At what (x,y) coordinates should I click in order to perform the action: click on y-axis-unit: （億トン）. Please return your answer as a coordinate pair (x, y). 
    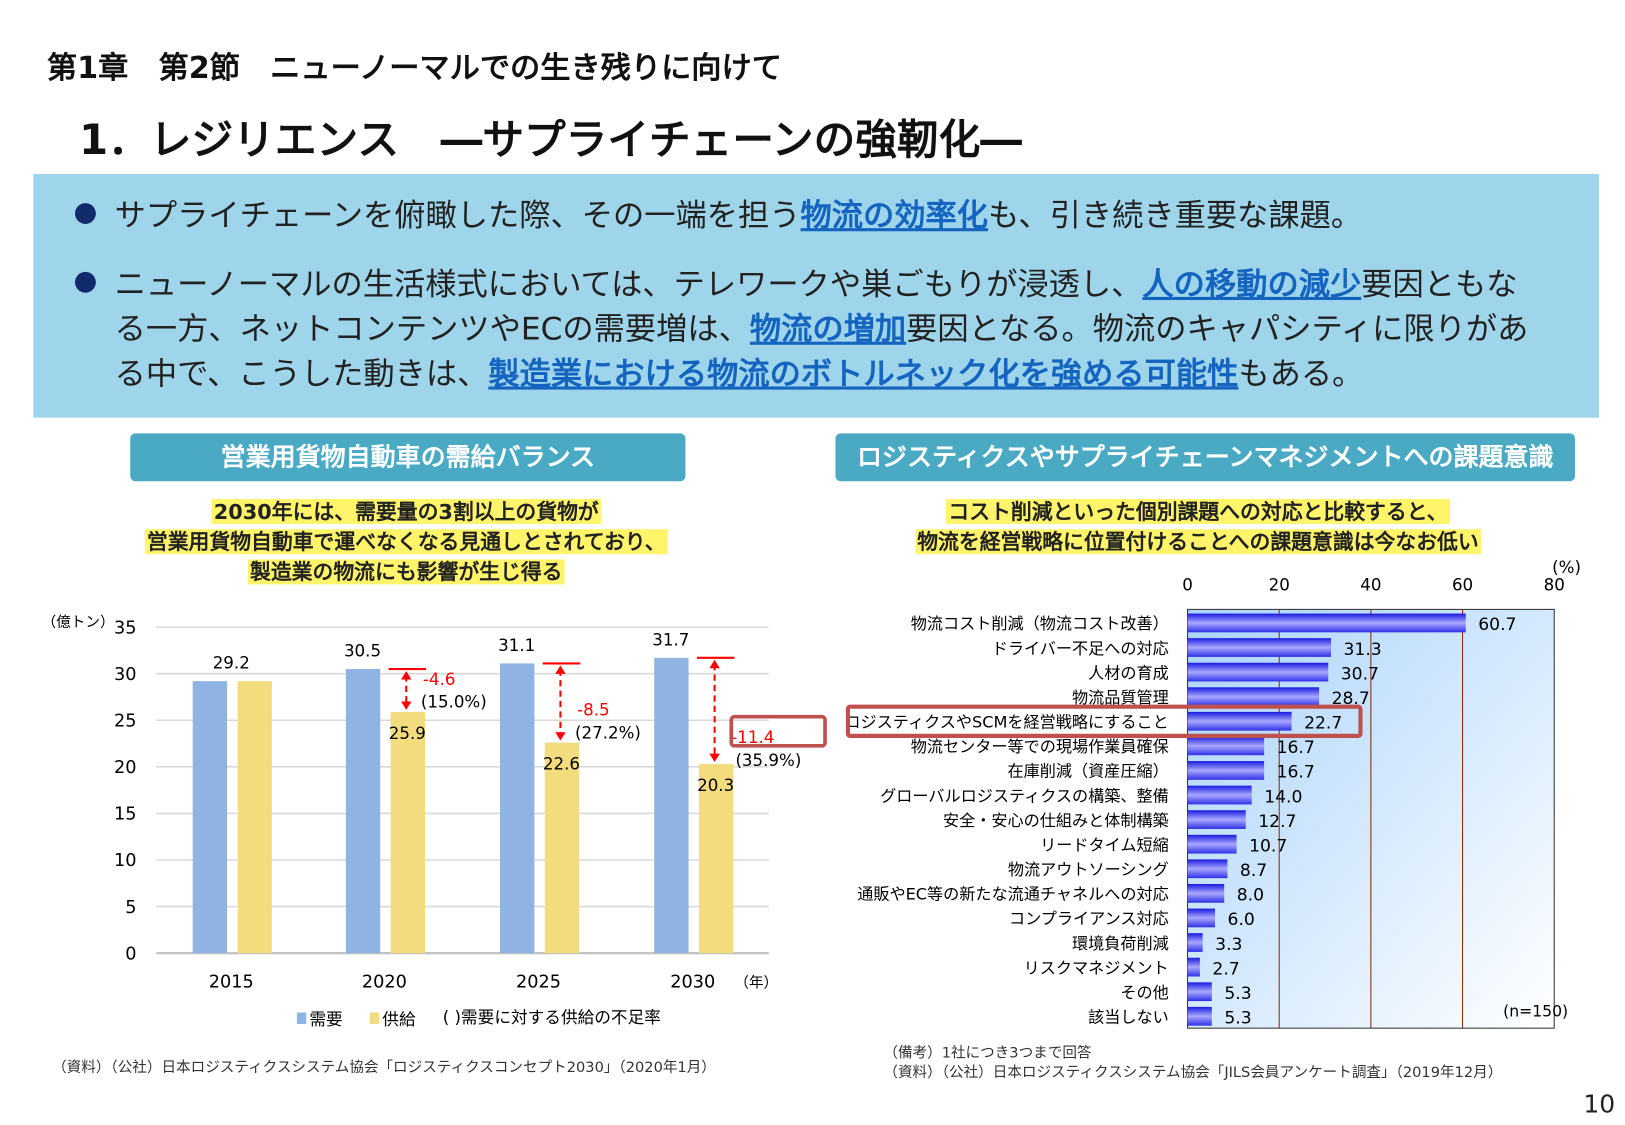
    Looking at the image, I should click on (78, 622).